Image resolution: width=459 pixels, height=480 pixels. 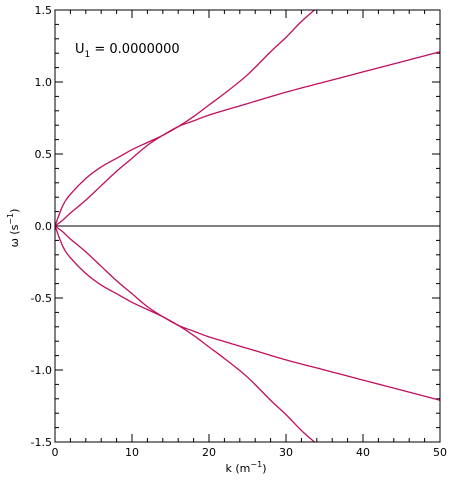 What do you see at coordinates (238, 468) in the screenshot?
I see `x-axis-label-main: k (m` at bounding box center [238, 468].